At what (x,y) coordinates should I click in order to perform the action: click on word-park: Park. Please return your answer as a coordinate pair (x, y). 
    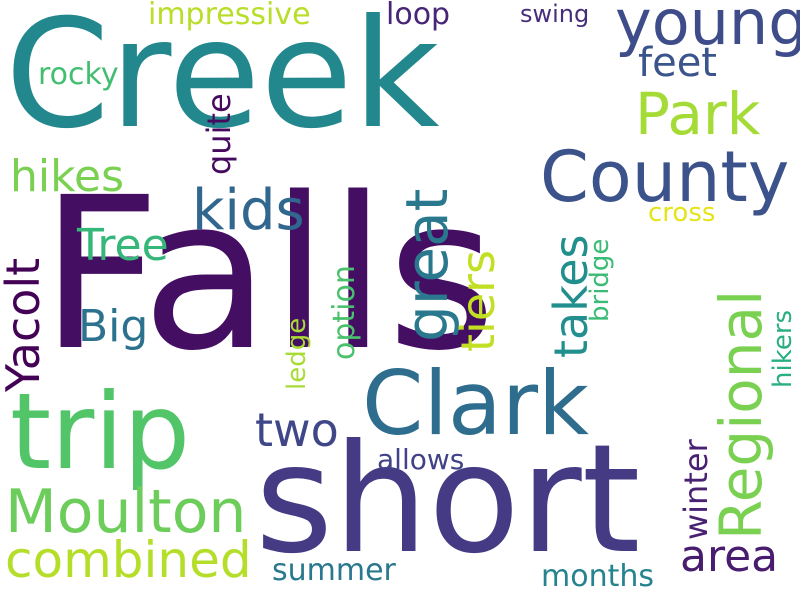
    Looking at the image, I should click on (698, 114).